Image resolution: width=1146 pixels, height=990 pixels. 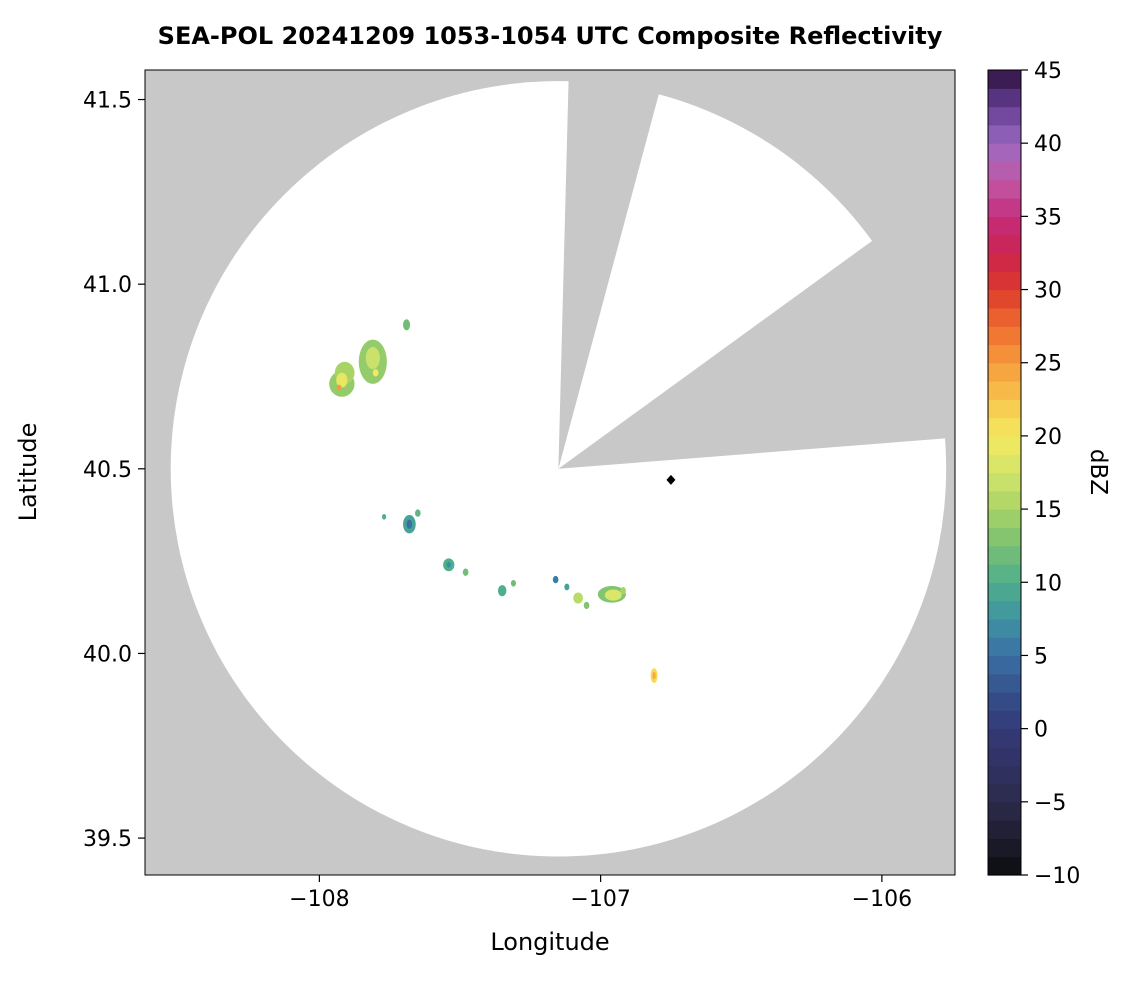 I want to click on colorbar-tick-label: −10, so click(x=1057, y=876).